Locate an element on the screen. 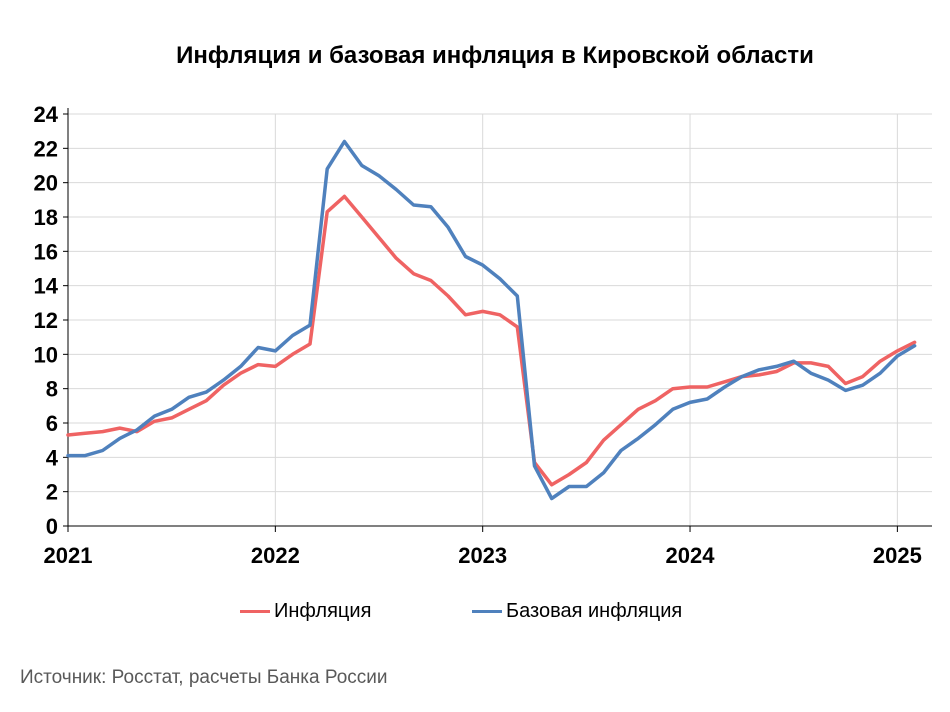 This screenshot has width=950, height=712. legend-swatch-core-inflation is located at coordinates (487, 611).